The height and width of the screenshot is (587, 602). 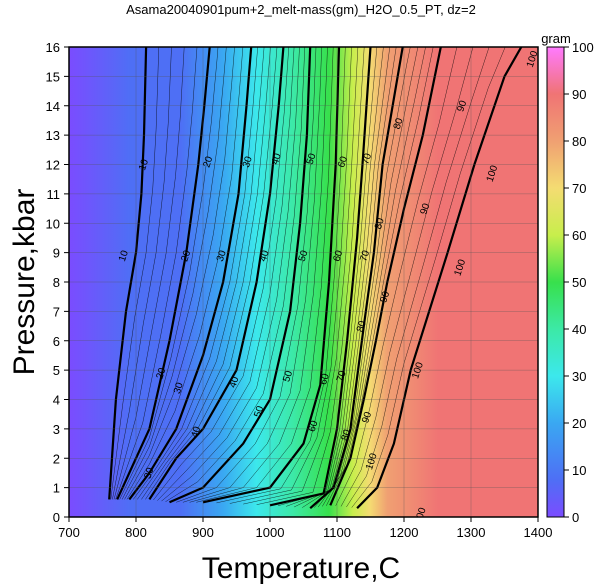 I want to click on colorbar-tick-label: 10, so click(x=579, y=470).